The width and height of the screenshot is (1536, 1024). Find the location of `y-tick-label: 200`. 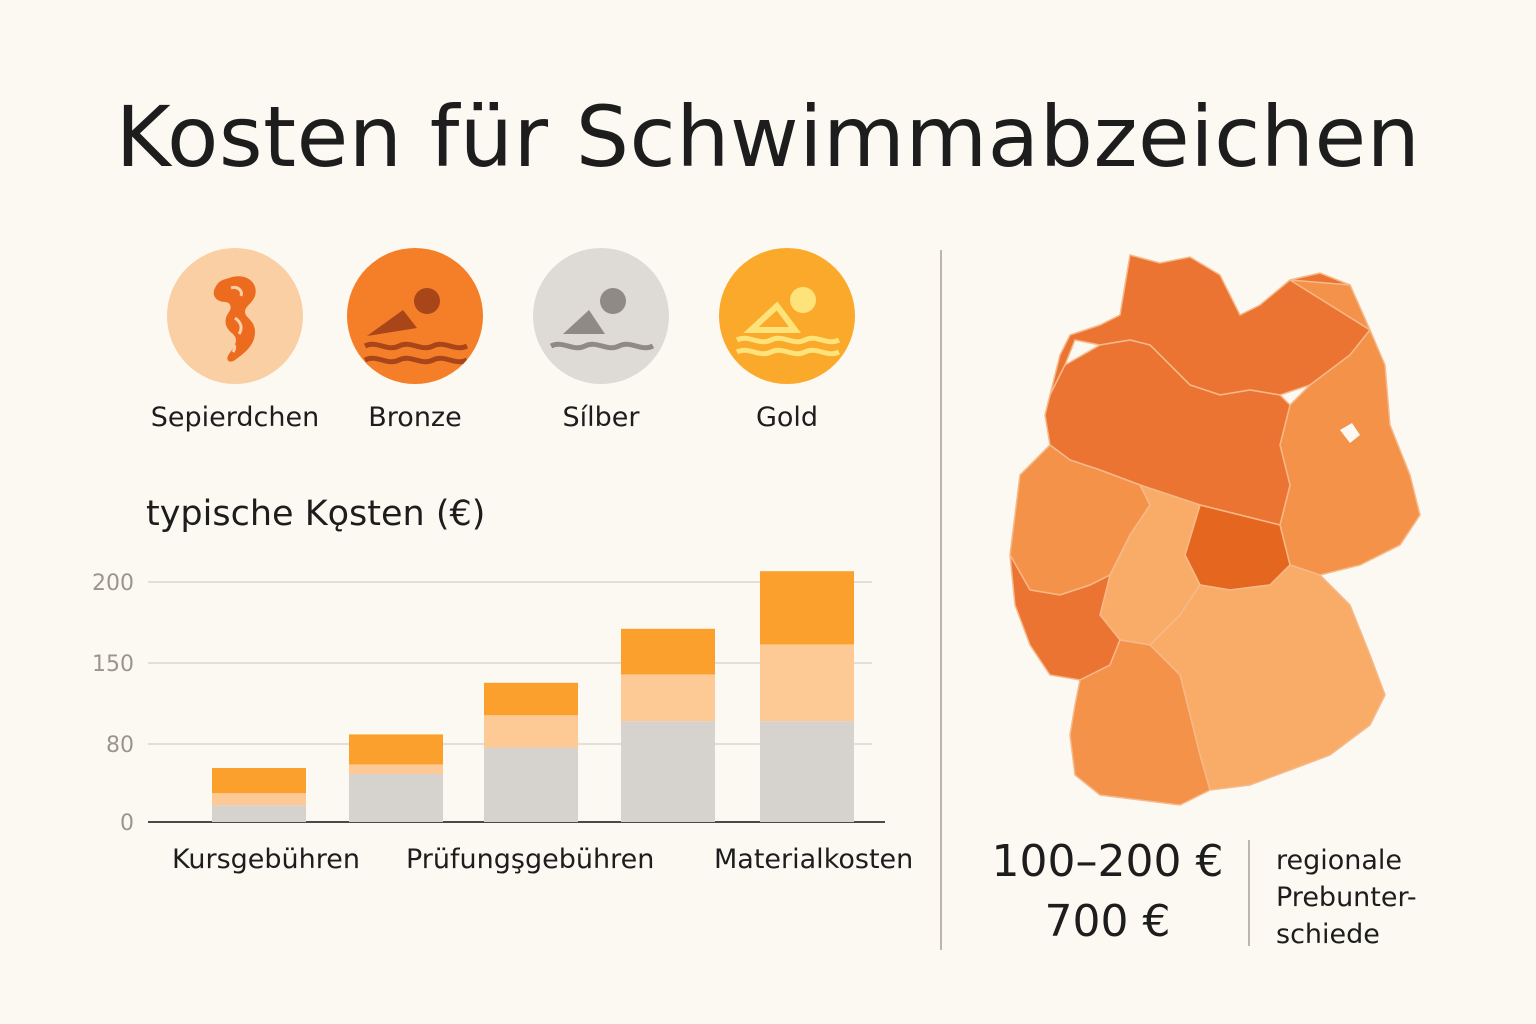

y-tick-label: 200 is located at coordinates (113, 583).